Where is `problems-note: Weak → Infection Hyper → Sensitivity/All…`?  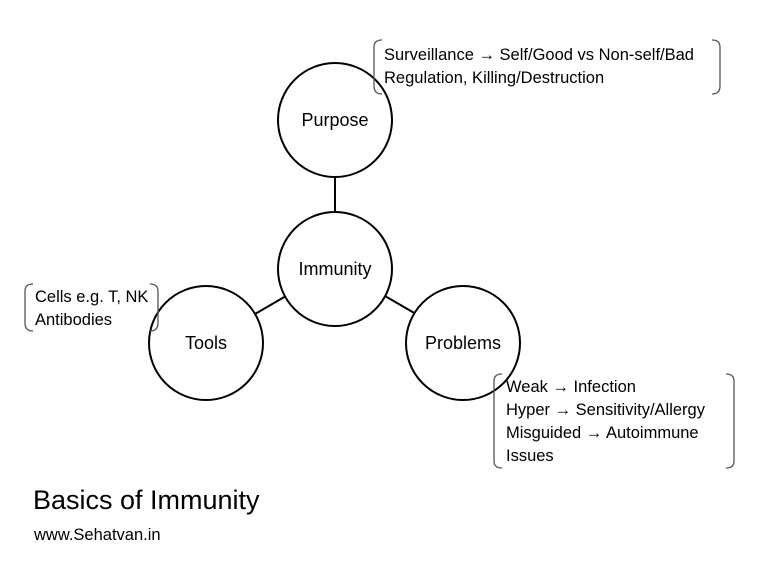
problems-note: Weak → Infection Hyper → Sensitivity/All… is located at coordinates (605, 422).